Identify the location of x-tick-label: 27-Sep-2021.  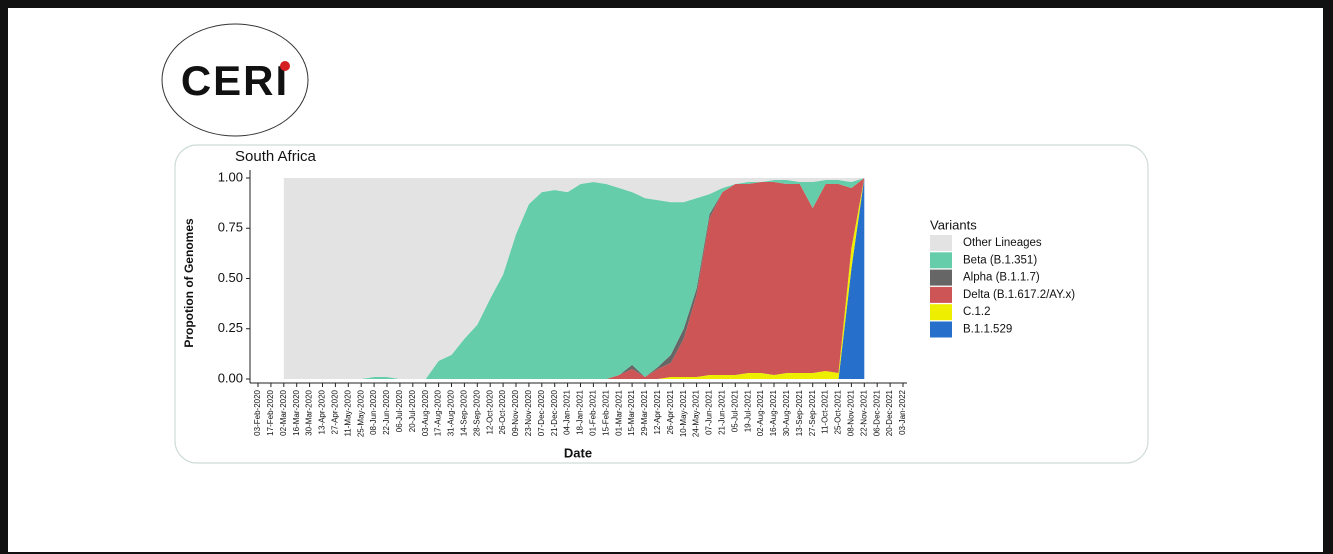
(812, 412).